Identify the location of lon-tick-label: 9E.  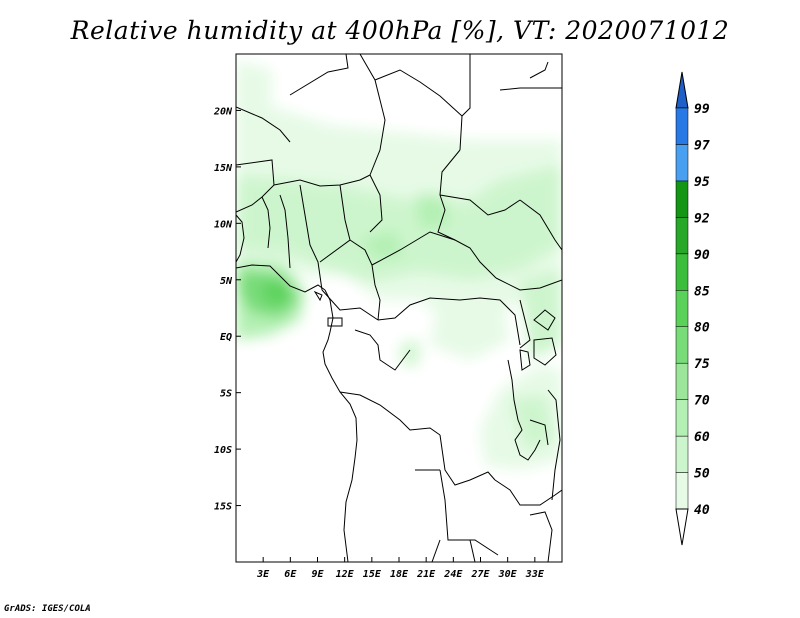
(317, 574).